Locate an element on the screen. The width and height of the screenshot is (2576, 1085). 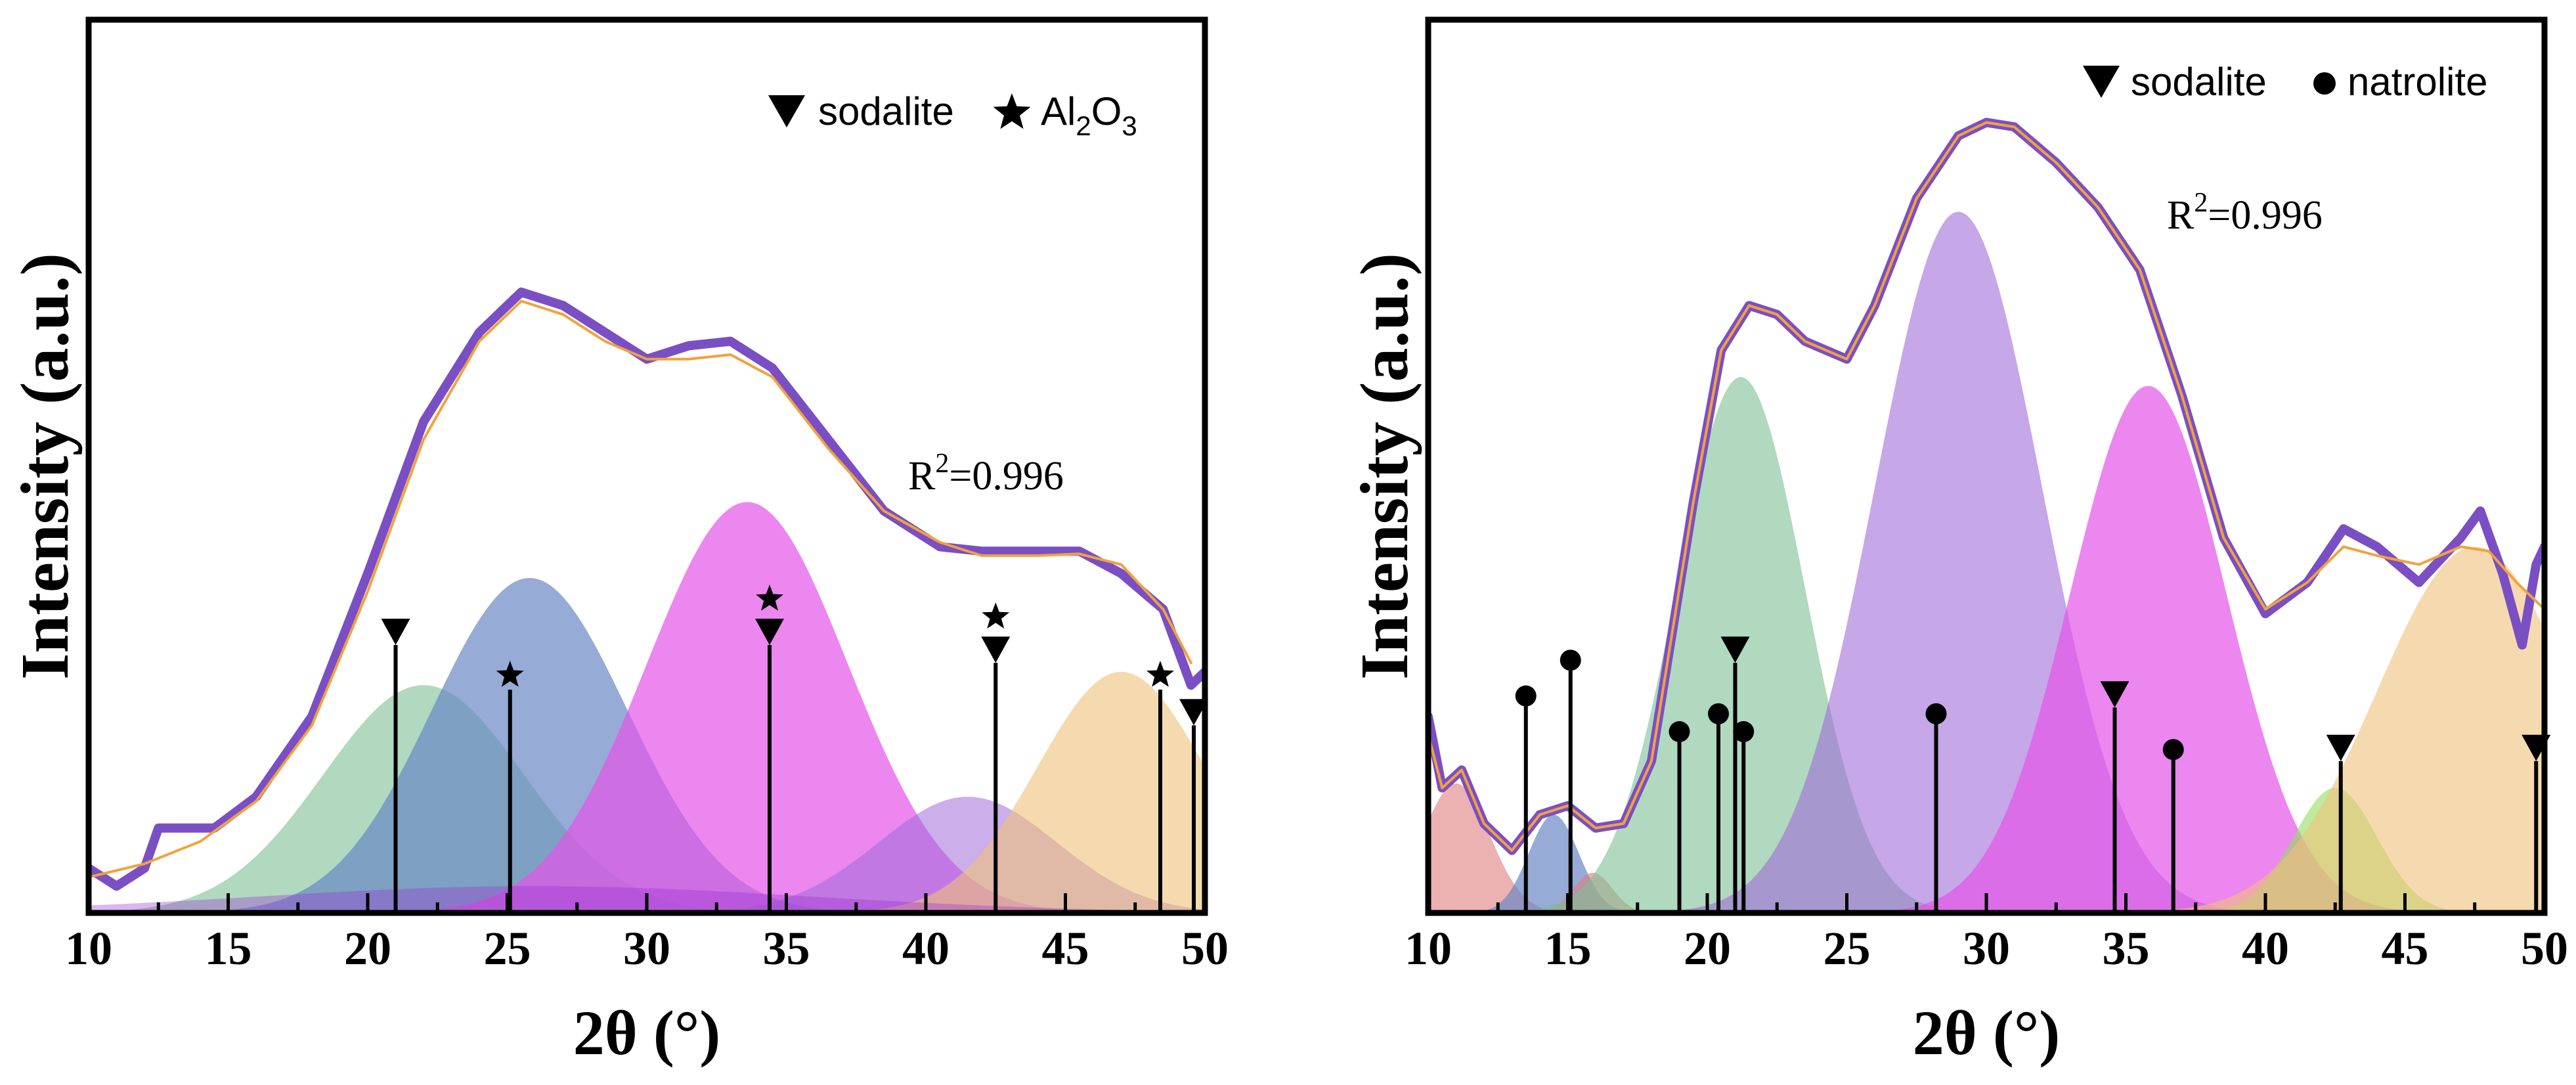
circle-icon is located at coordinates (2324, 83).